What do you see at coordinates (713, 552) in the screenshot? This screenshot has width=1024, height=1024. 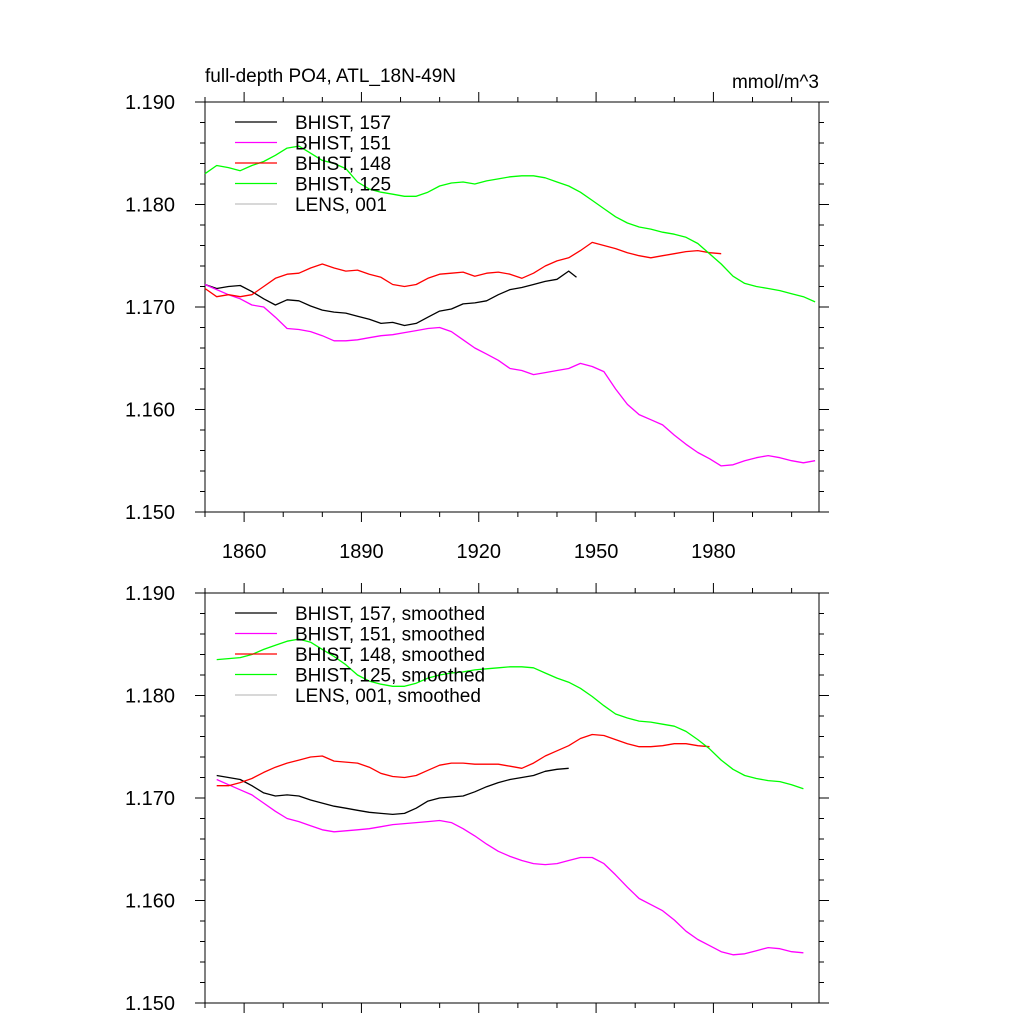 I see `x-tick-label: 1980` at bounding box center [713, 552].